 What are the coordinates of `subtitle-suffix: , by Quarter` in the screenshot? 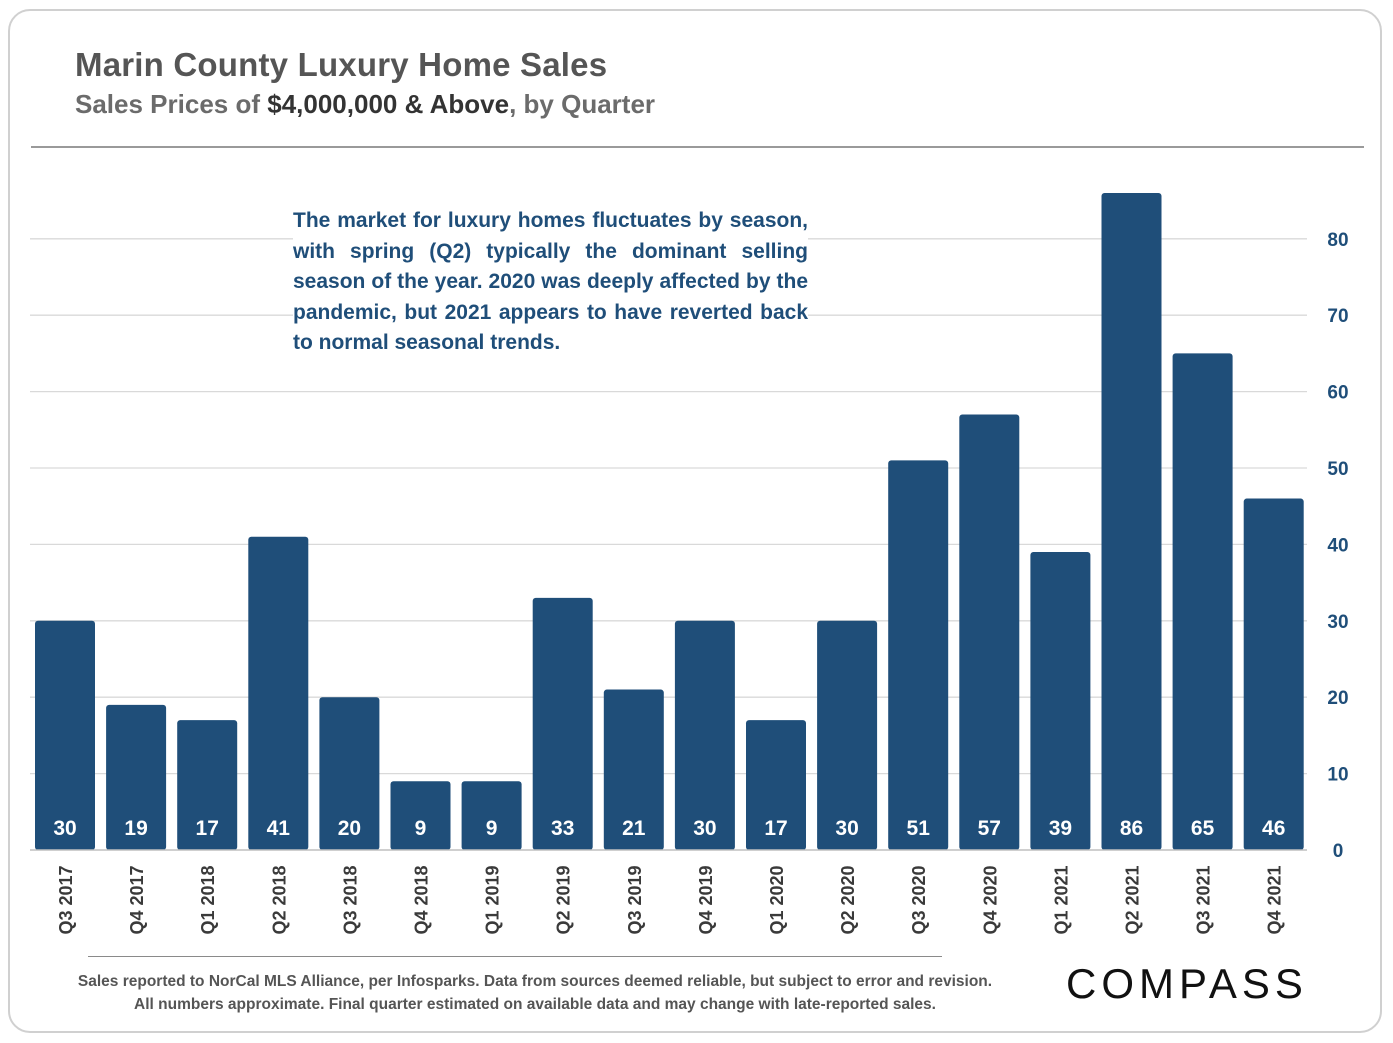 It's located at (582, 104).